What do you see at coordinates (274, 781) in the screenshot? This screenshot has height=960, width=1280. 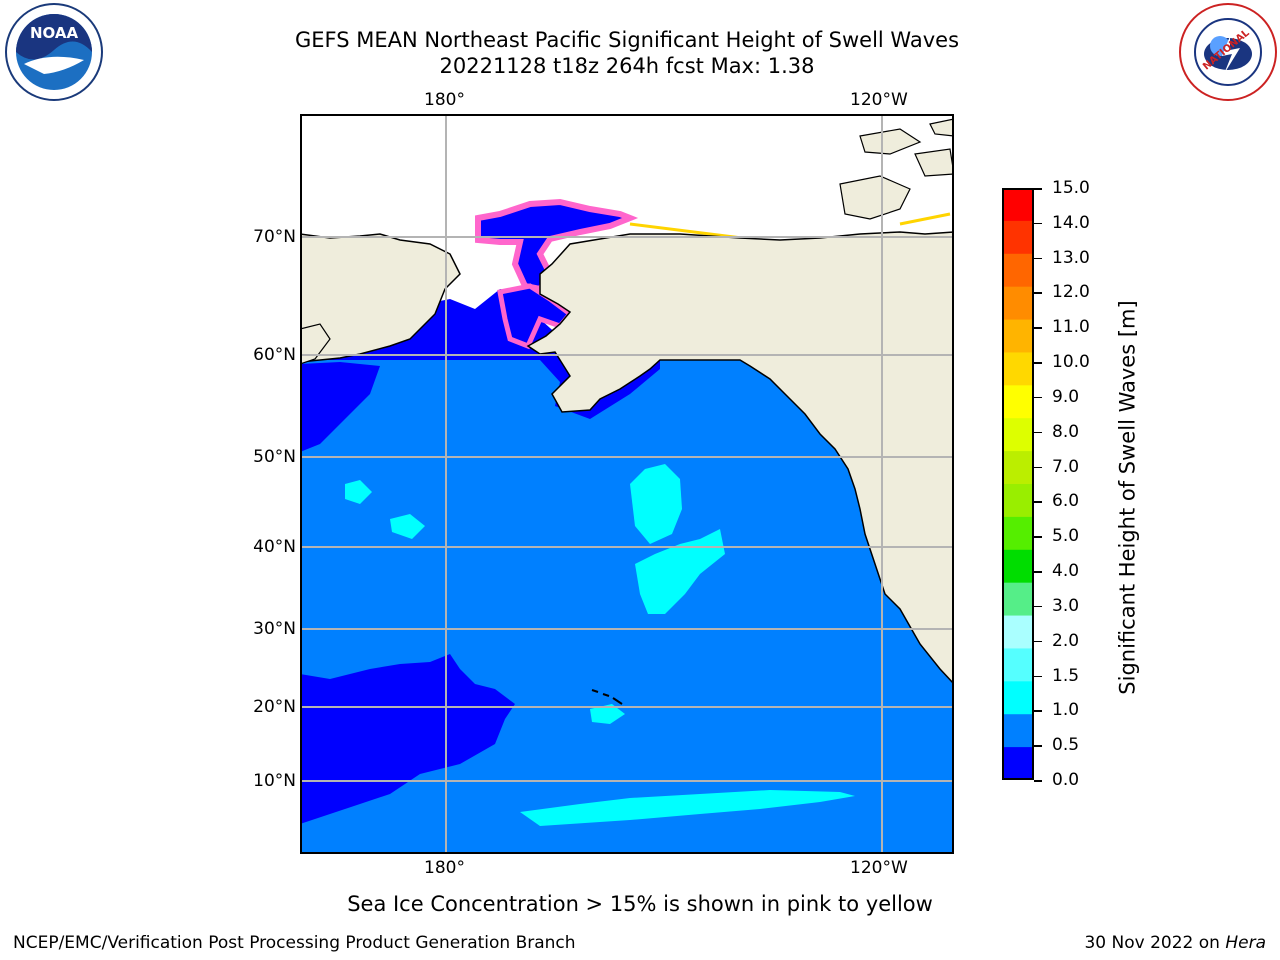 I see `lat-label-10n: 10°N` at bounding box center [274, 781].